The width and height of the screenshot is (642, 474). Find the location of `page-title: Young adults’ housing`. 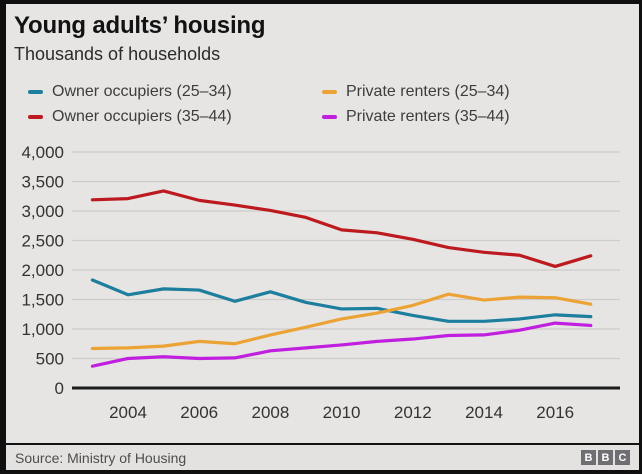

page-title: Young adults’ housing is located at coordinates (140, 25).